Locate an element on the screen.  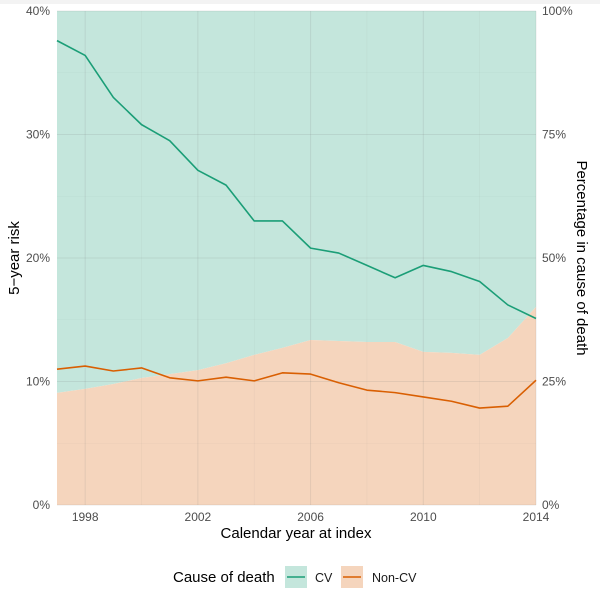
legend: Cause of death CV Non-CV is located at coordinates (295, 577).